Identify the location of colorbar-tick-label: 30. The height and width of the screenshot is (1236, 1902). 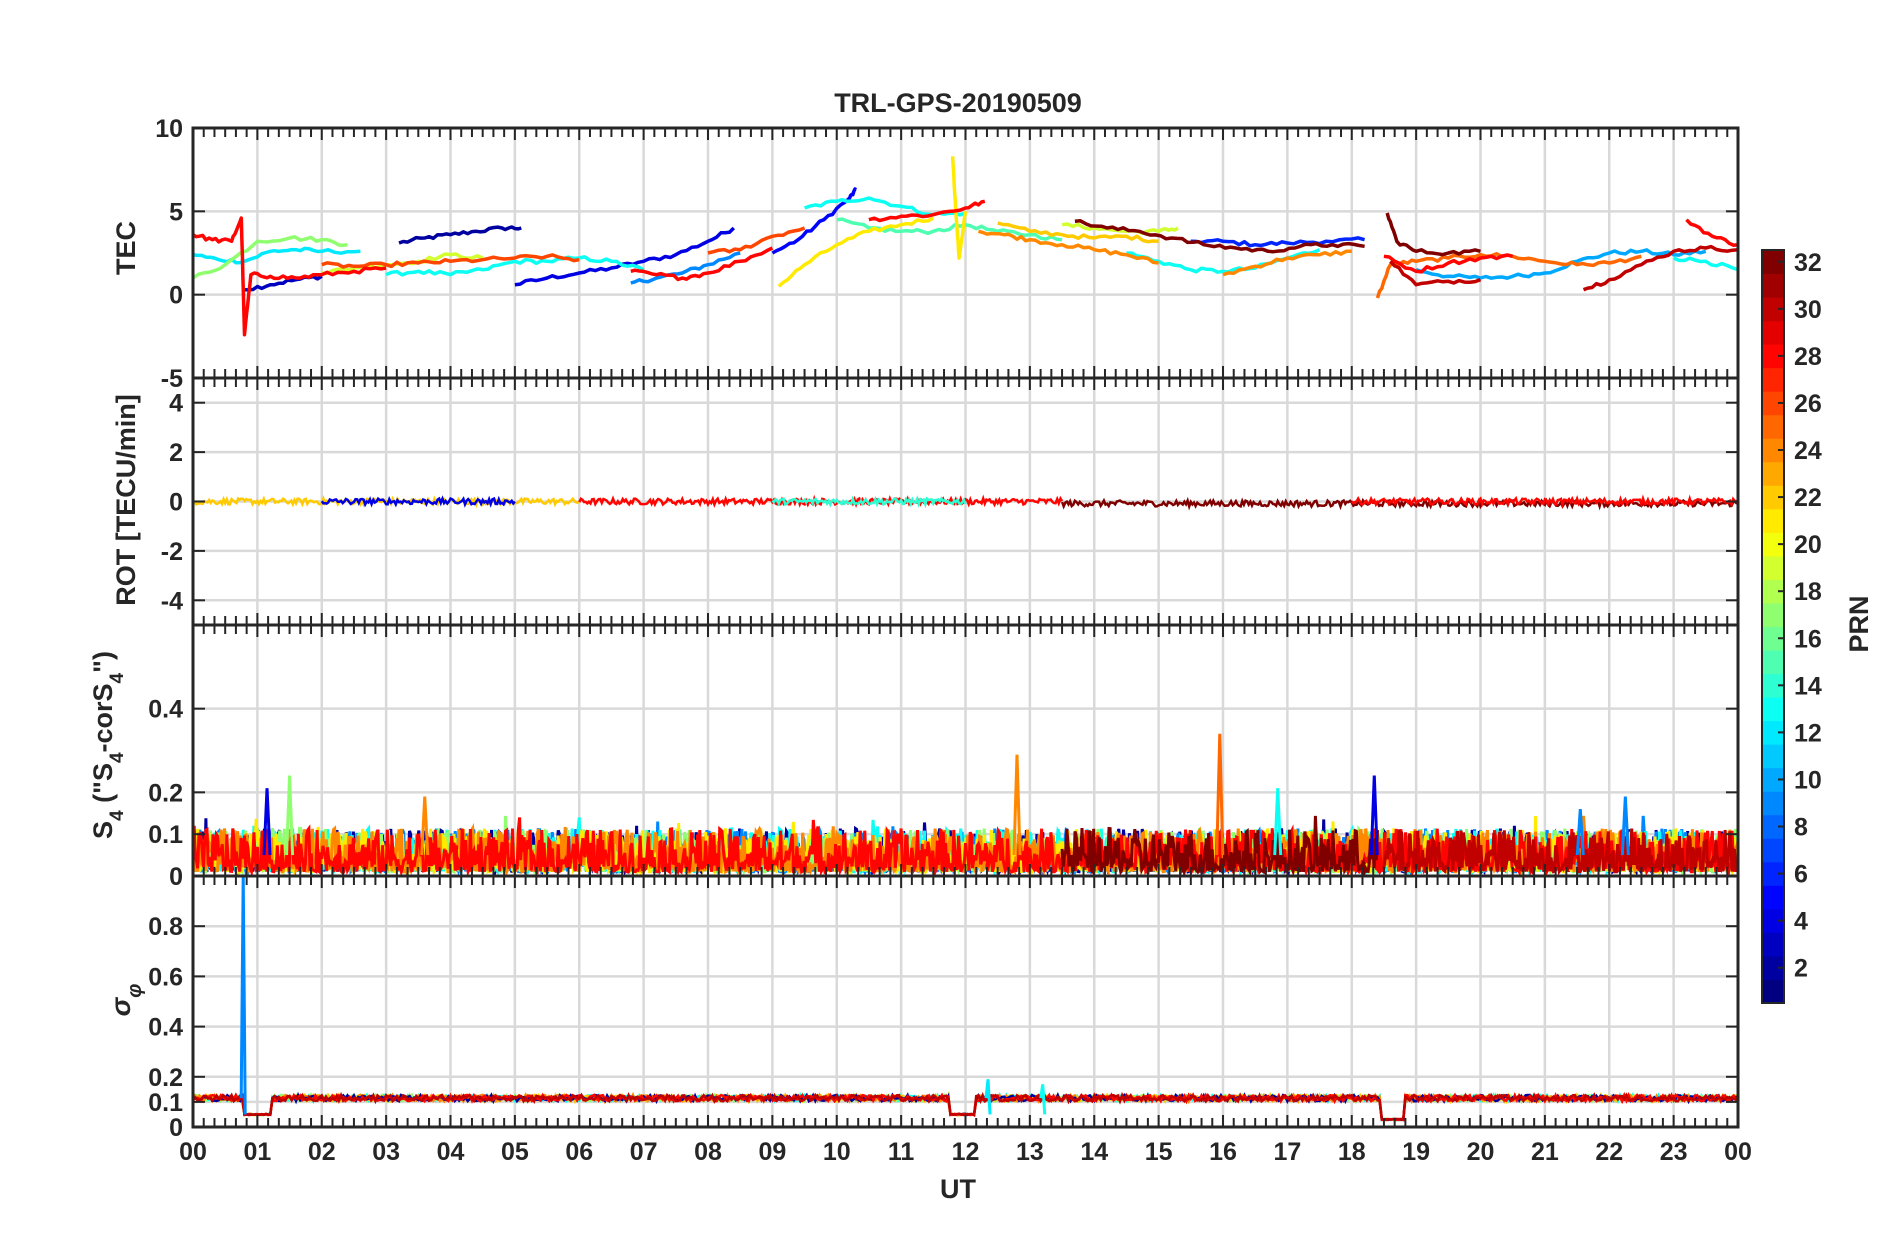
(1808, 310).